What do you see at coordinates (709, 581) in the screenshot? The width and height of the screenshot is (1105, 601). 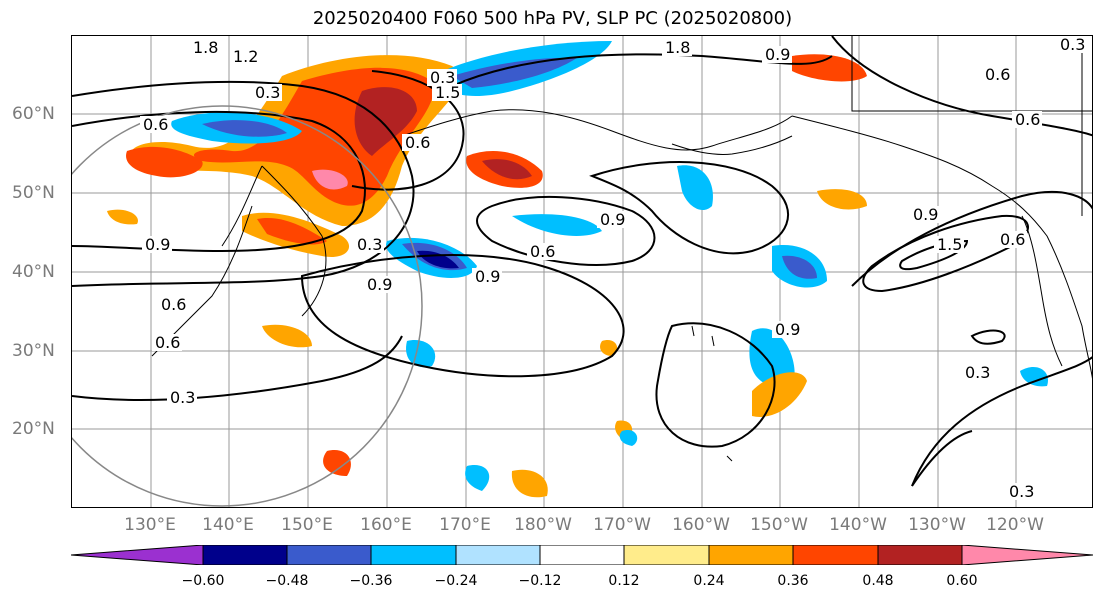 I see `colorbar-tick: 0.24` at bounding box center [709, 581].